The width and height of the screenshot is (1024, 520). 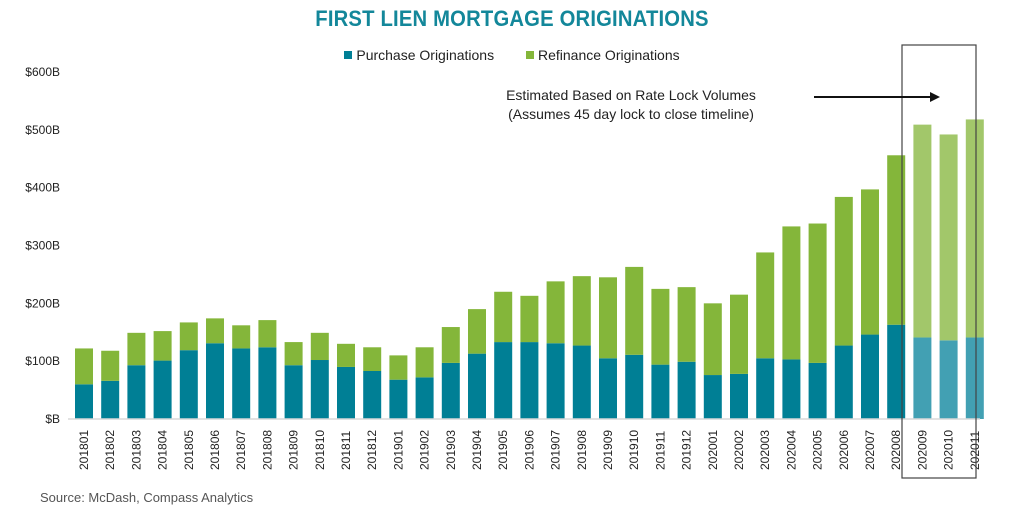 I want to click on y-tick-label: $100B, so click(x=42, y=361).